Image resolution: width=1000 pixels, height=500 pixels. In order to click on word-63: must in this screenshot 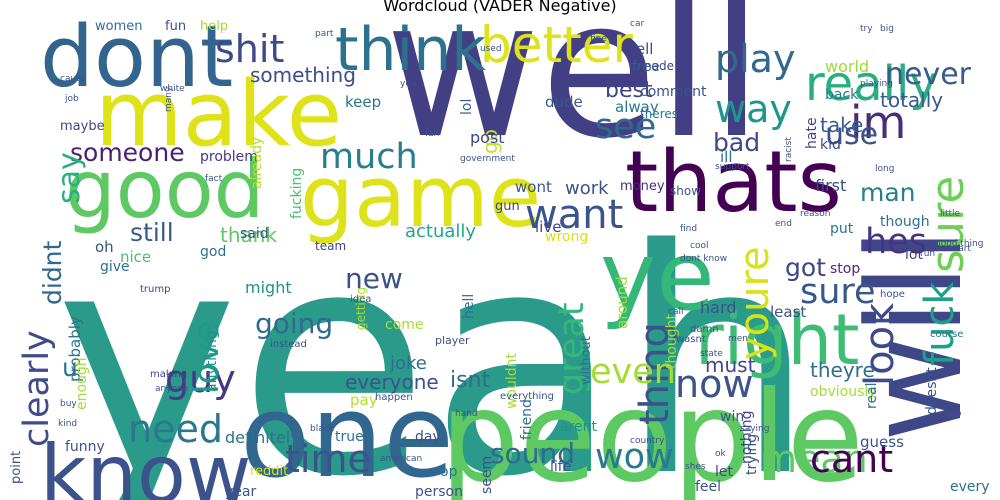, I will do `click(730, 365)`.